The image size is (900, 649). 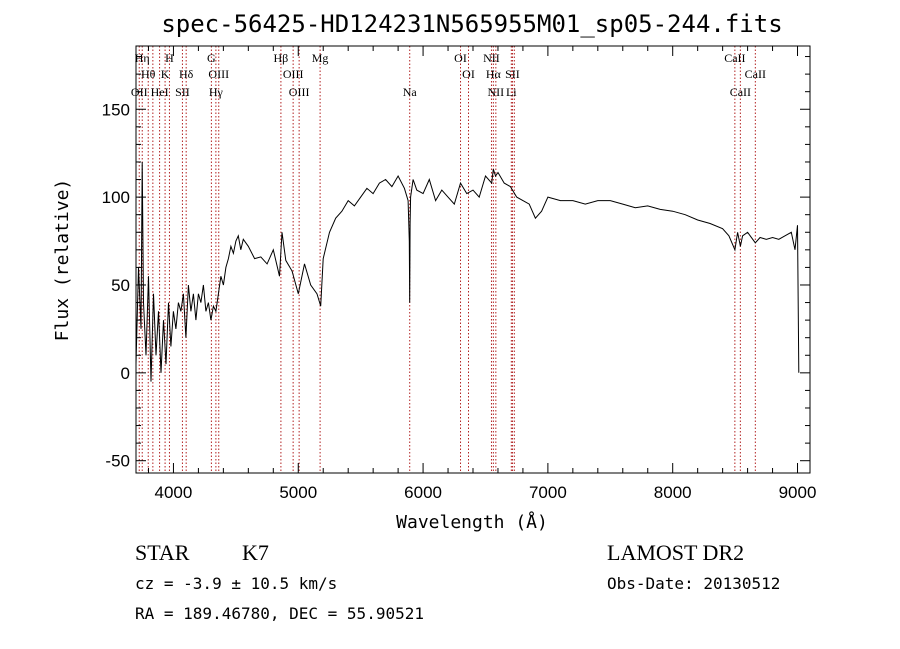 What do you see at coordinates (174, 492) in the screenshot?
I see `x-tick-label: 4000` at bounding box center [174, 492].